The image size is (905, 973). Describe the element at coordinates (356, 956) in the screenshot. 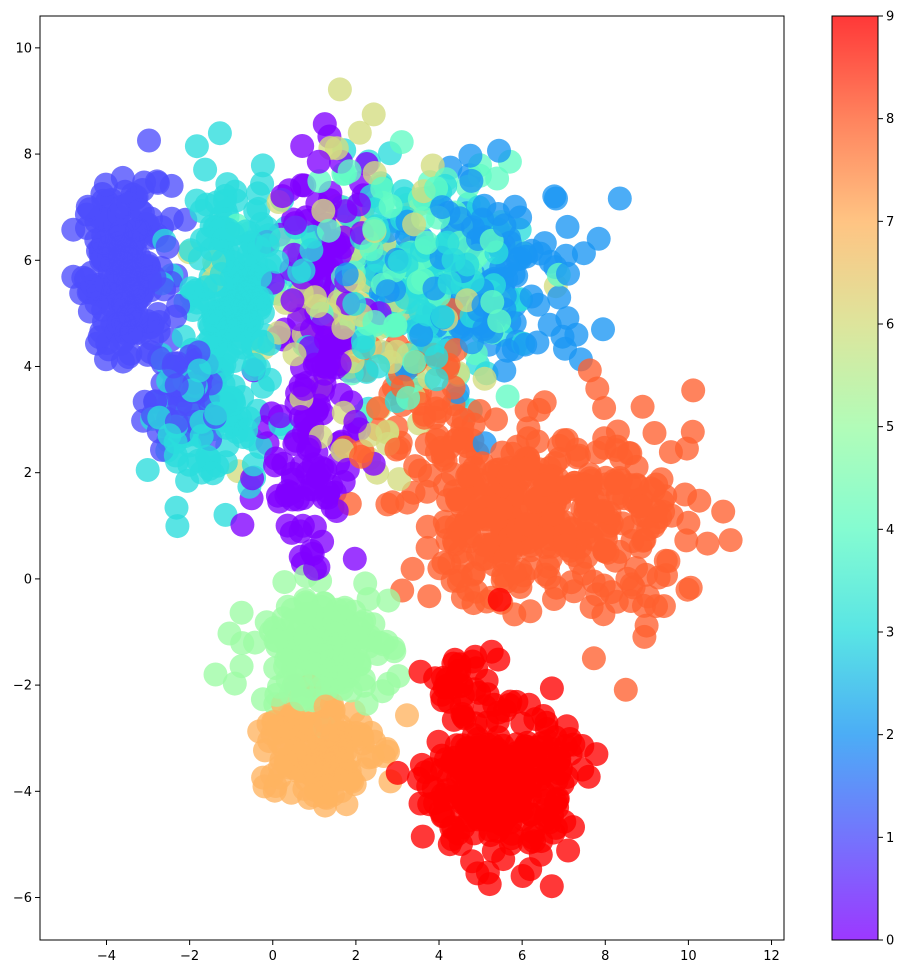

I see `x-tick-label: 2` at that location.